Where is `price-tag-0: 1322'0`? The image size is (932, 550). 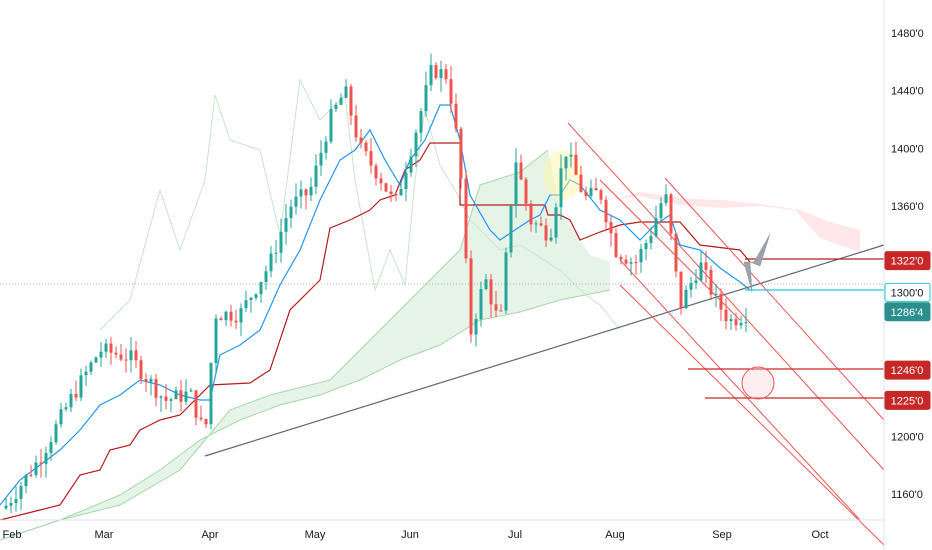
price-tag-0: 1322'0 is located at coordinates (907, 261).